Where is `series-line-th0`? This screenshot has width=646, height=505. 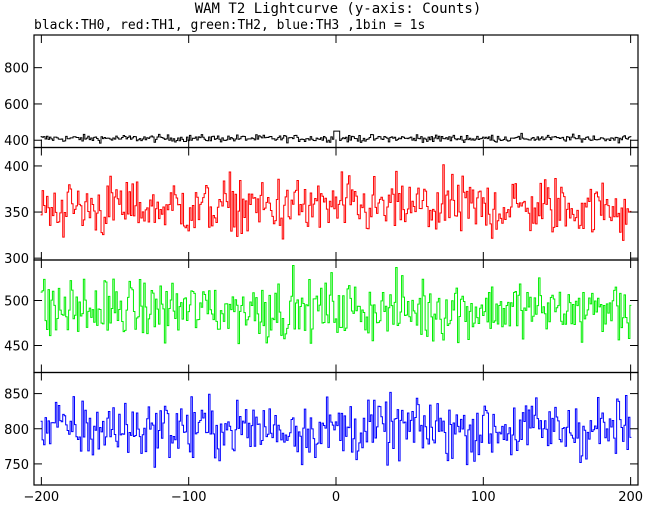 series-line-th0 is located at coordinates (336, 137).